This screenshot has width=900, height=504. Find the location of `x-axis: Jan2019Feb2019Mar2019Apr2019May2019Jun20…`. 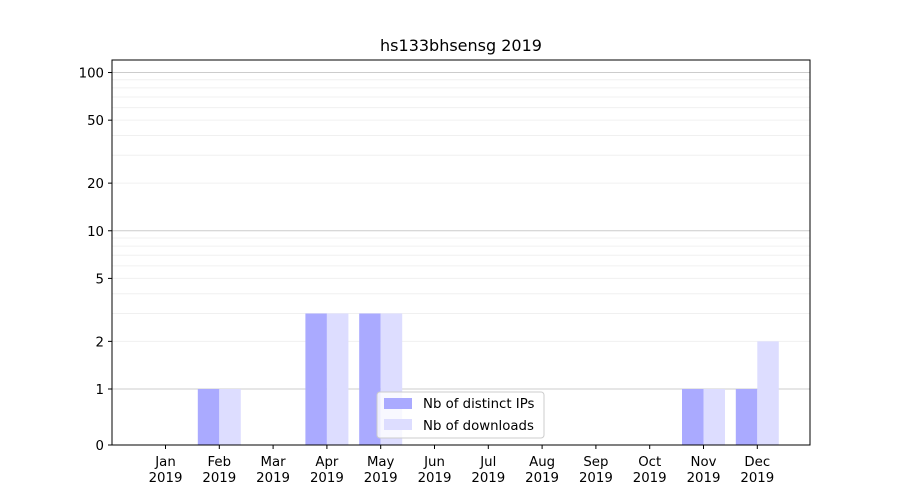

x-axis: Jan2019Feb2019Mar2019Apr2019May2019Jun20… is located at coordinates (461, 465).